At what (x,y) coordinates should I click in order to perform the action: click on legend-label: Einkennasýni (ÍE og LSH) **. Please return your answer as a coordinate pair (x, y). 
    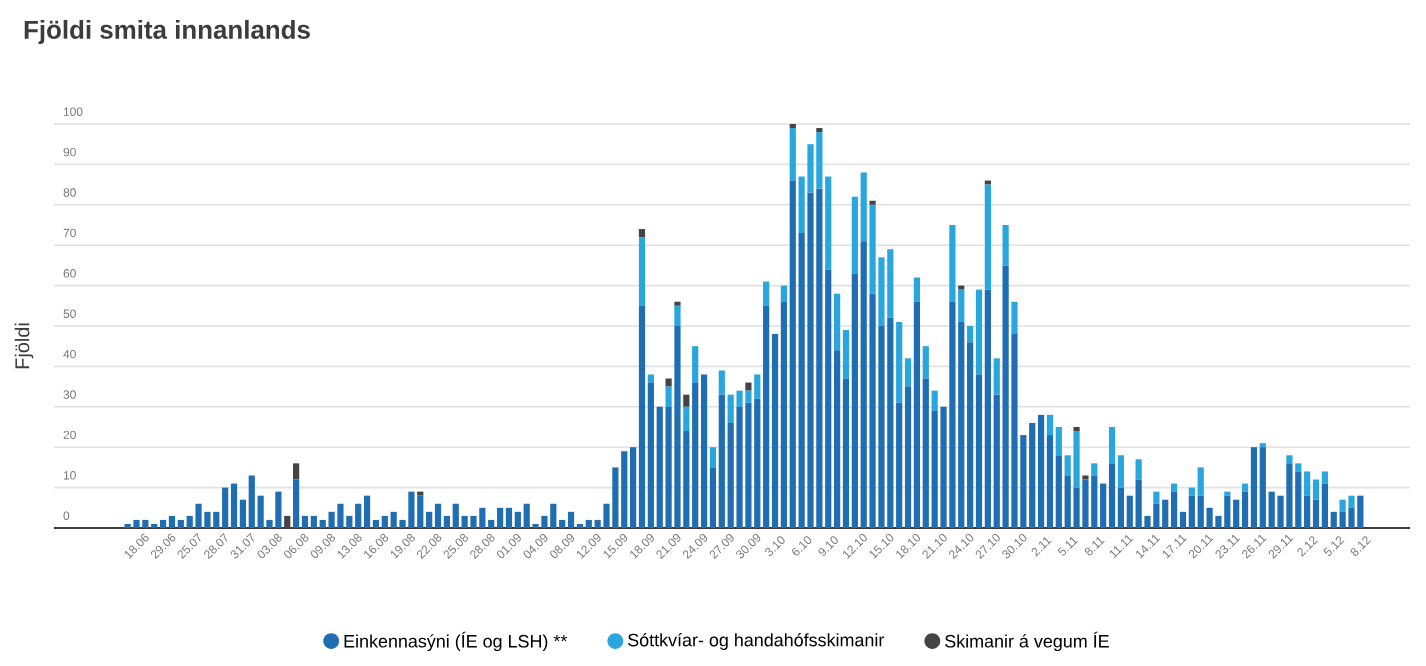
    Looking at the image, I should click on (456, 641).